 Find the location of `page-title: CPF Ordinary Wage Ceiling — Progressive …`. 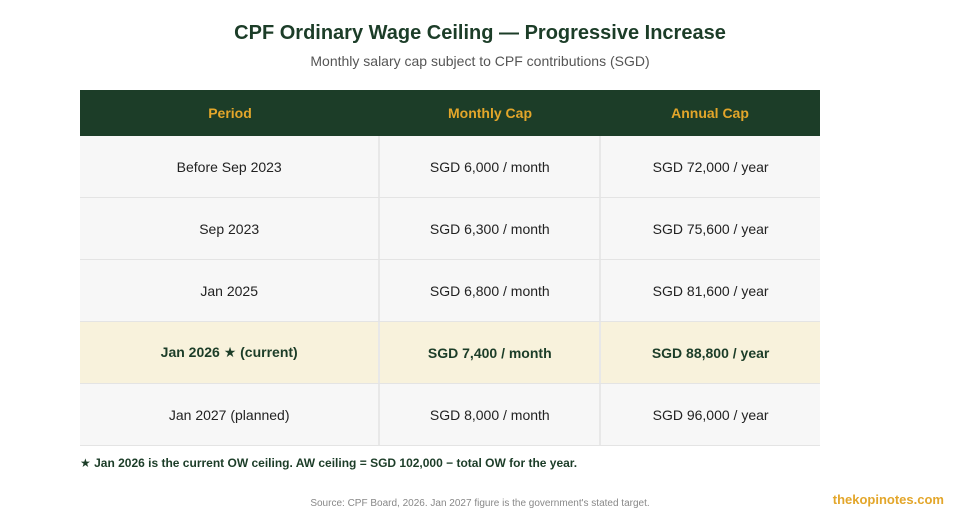

page-title: CPF Ordinary Wage Ceiling — Progressive … is located at coordinates (480, 33).